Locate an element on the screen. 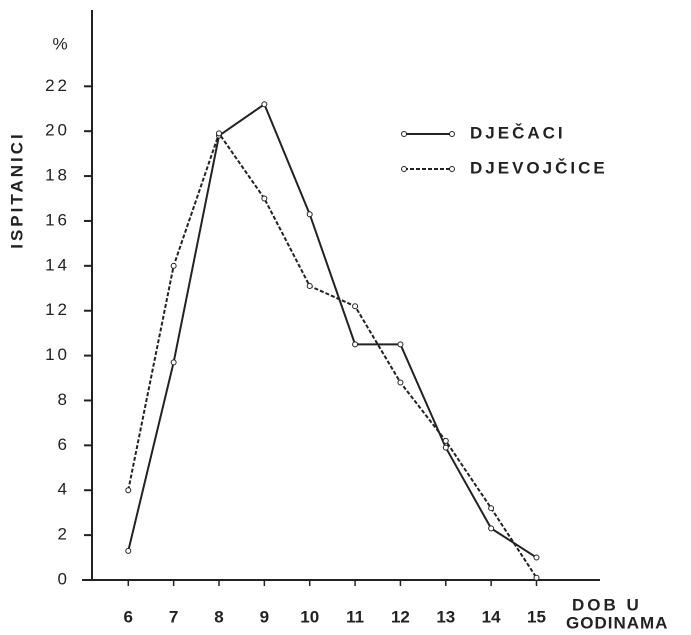  x-tick-label: 14 is located at coordinates (491, 616).